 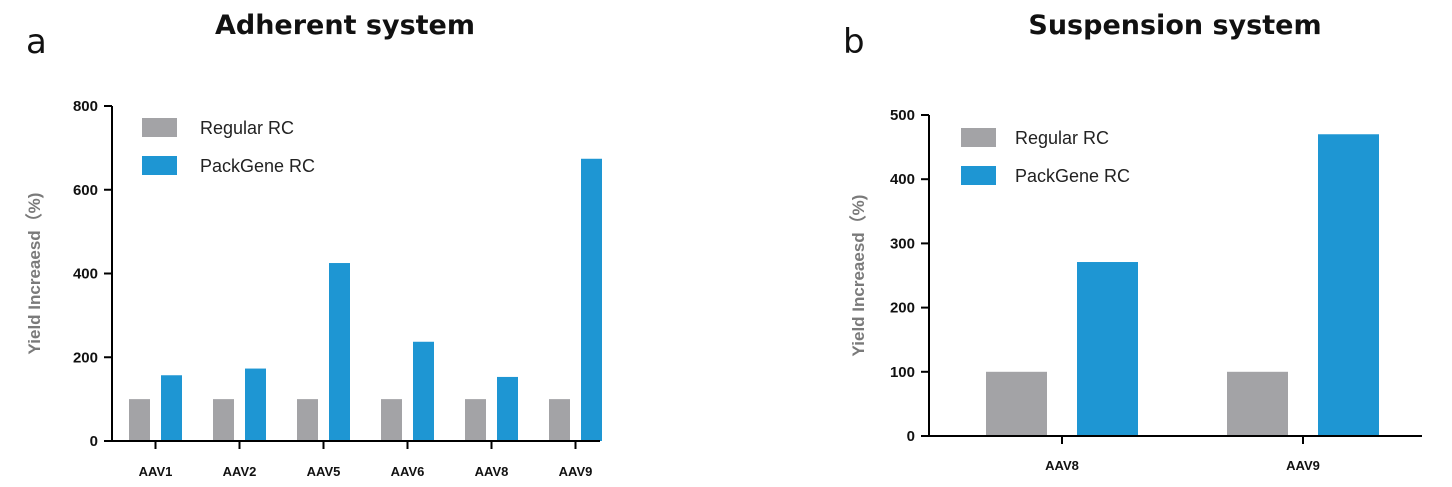 I want to click on chart1-bar-regular-aav6, so click(x=391, y=420).